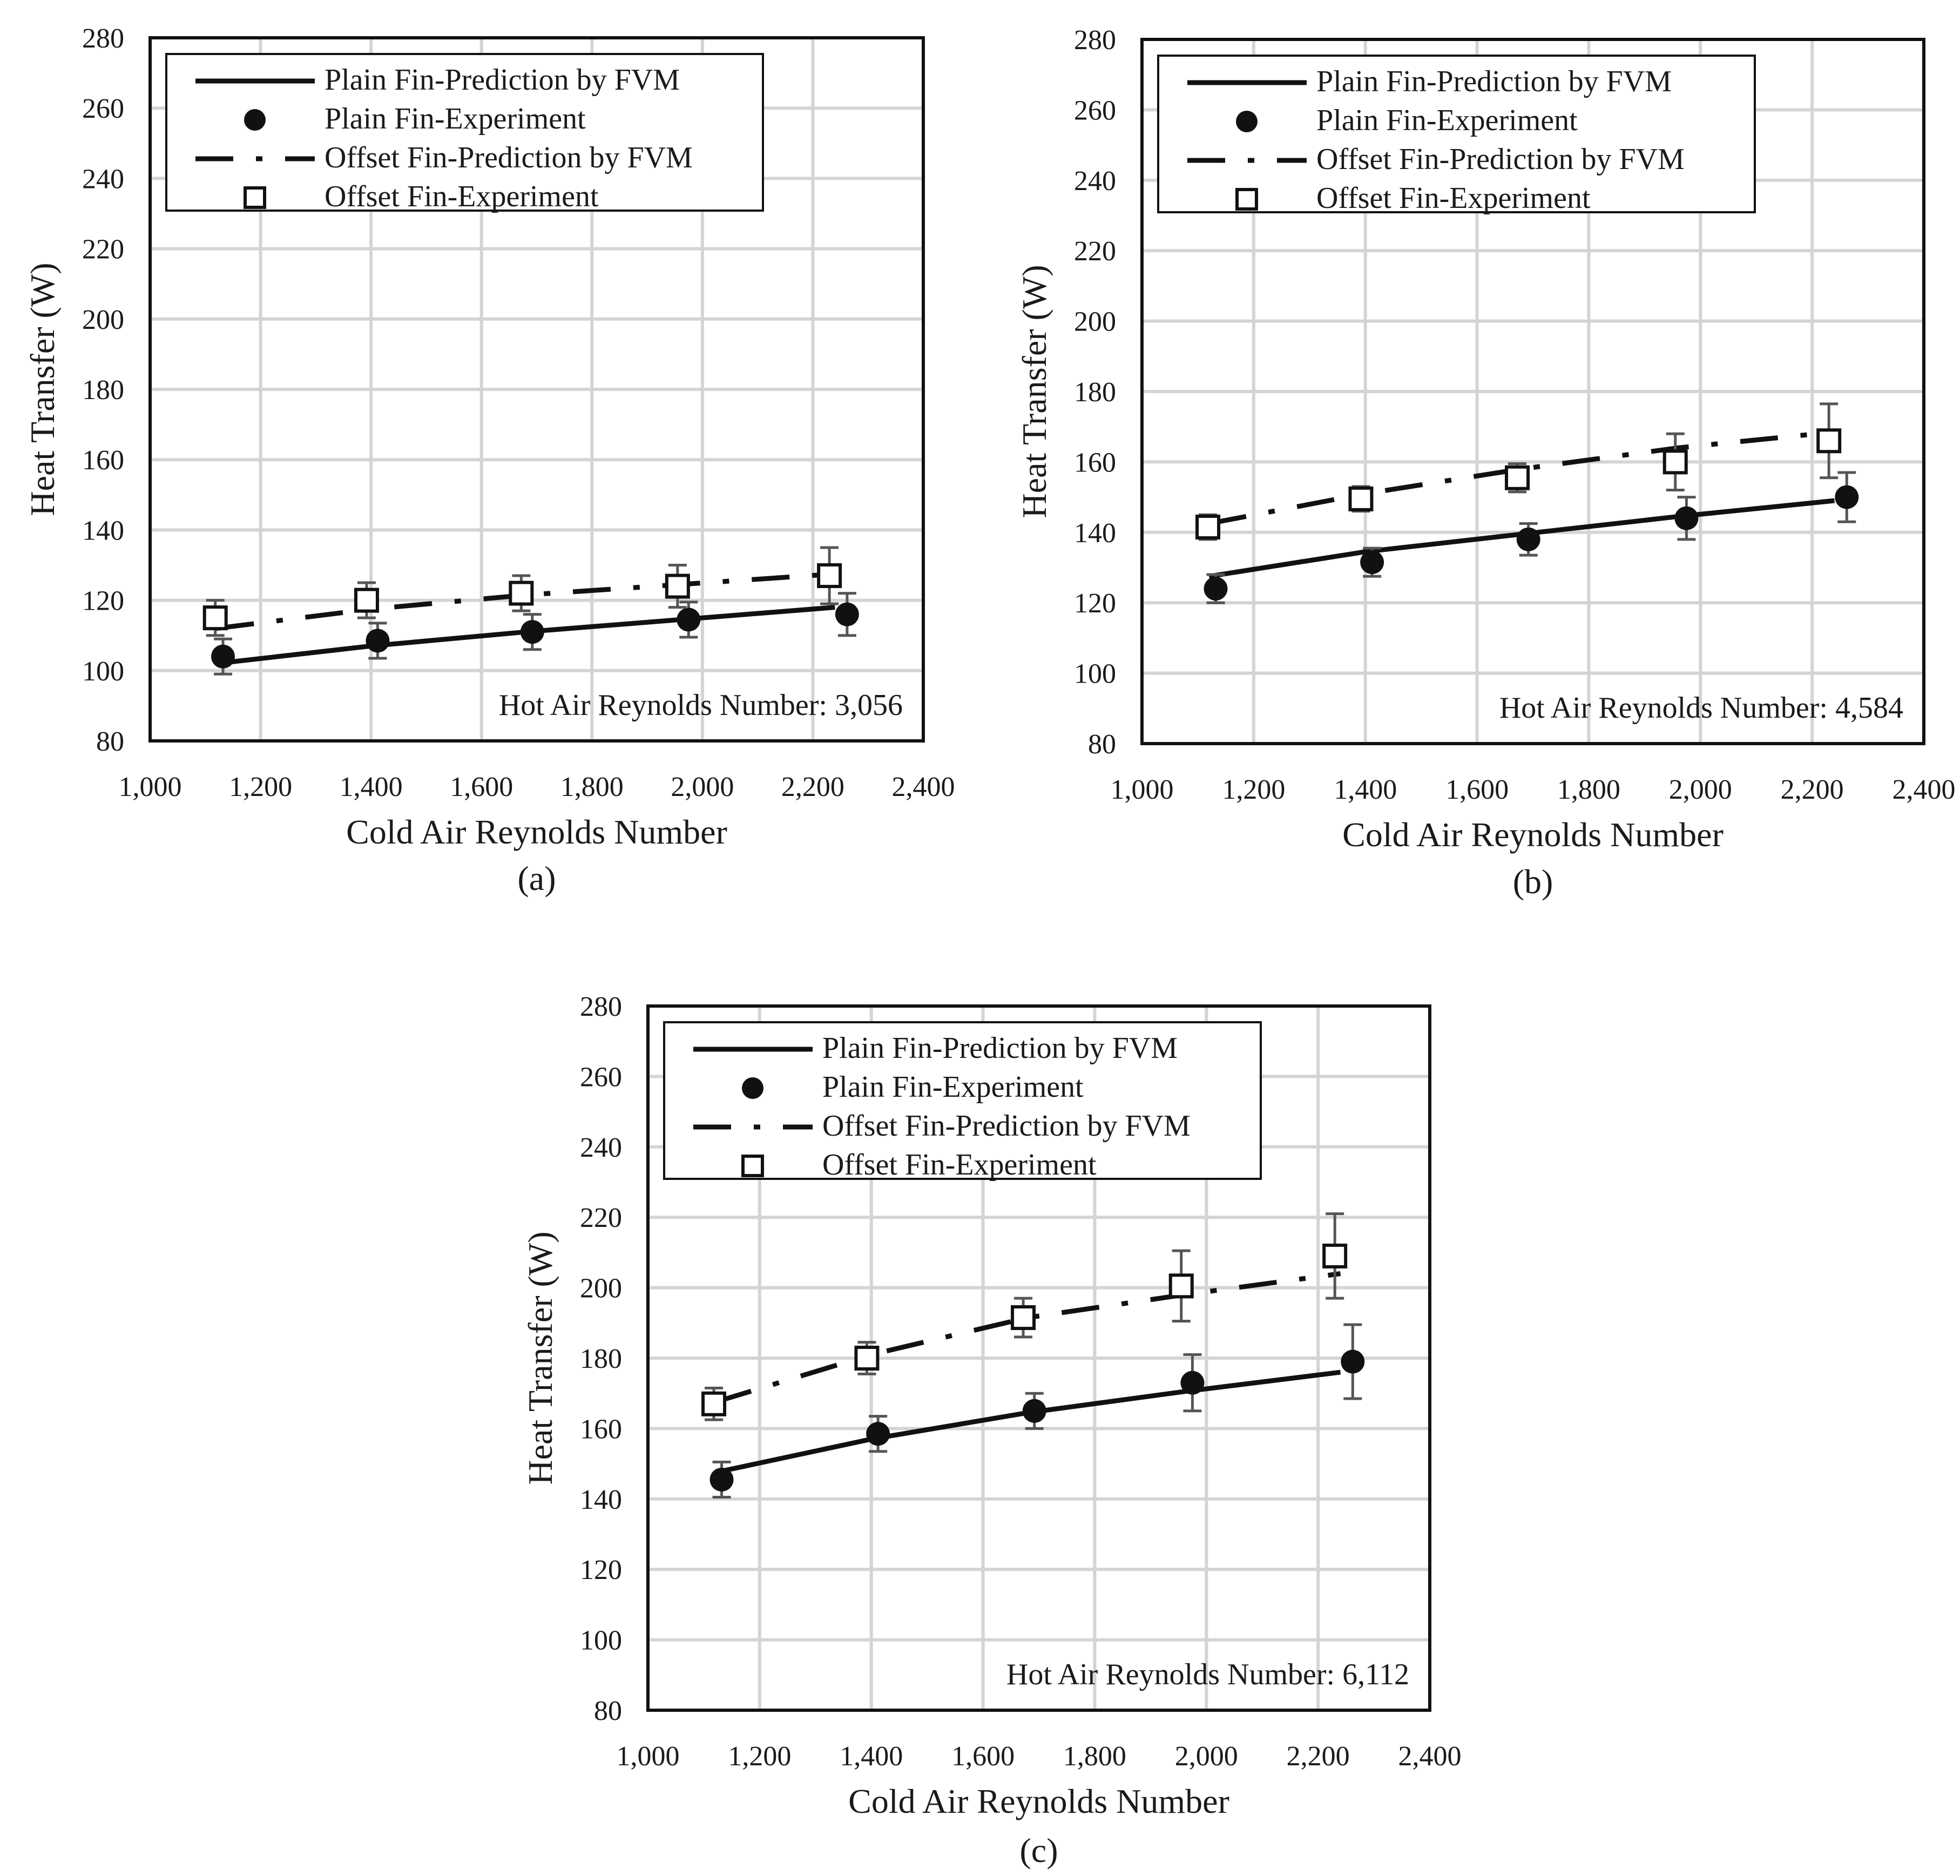 The width and height of the screenshot is (1960, 1876). I want to click on legend-open-square-icon, so click(1246, 199).